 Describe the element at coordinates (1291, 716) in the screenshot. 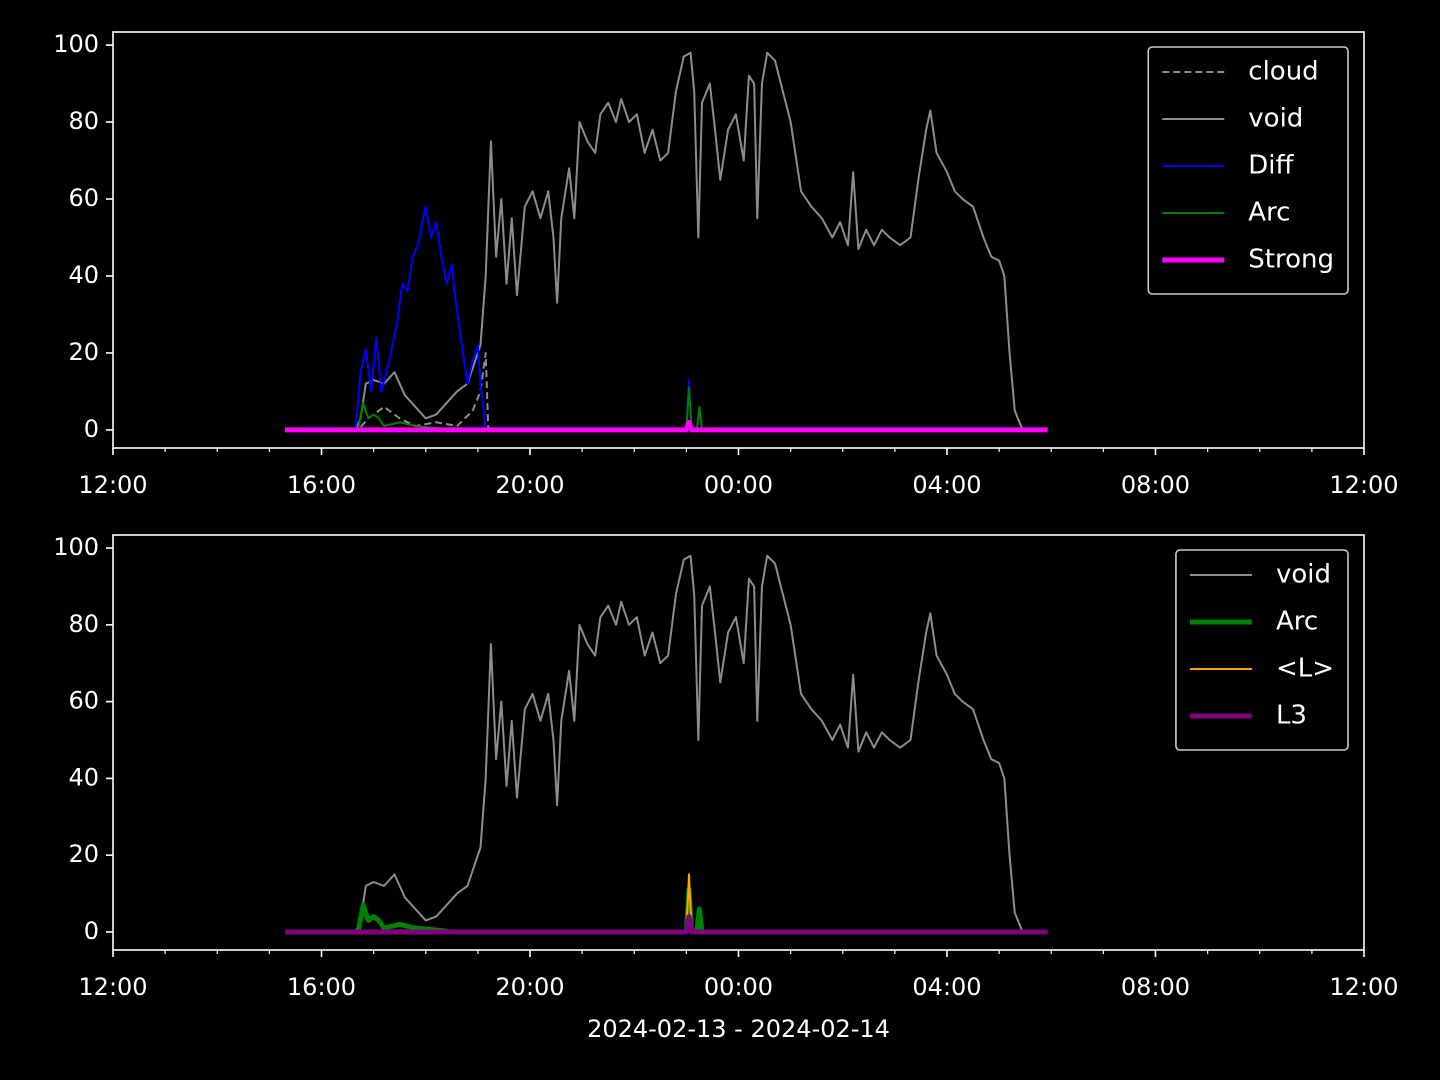

I see `legend-label: L3` at that location.